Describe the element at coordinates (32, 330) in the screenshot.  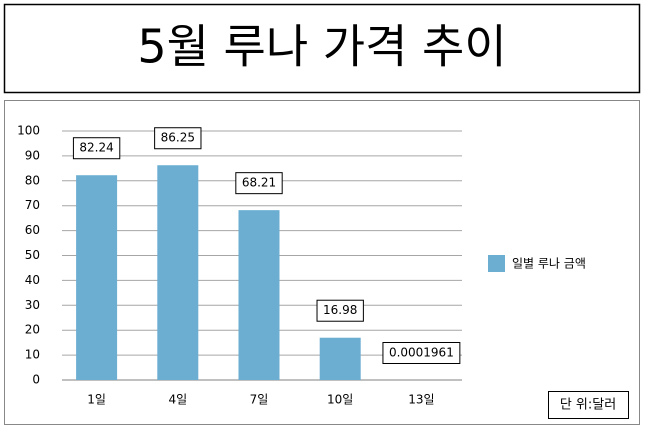
I see `y-tick-label: 20` at that location.